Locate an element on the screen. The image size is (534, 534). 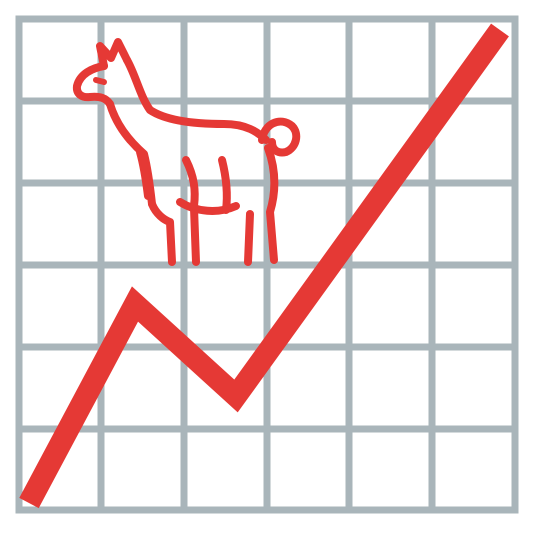
llama-belly is located at coordinates (208, 206).